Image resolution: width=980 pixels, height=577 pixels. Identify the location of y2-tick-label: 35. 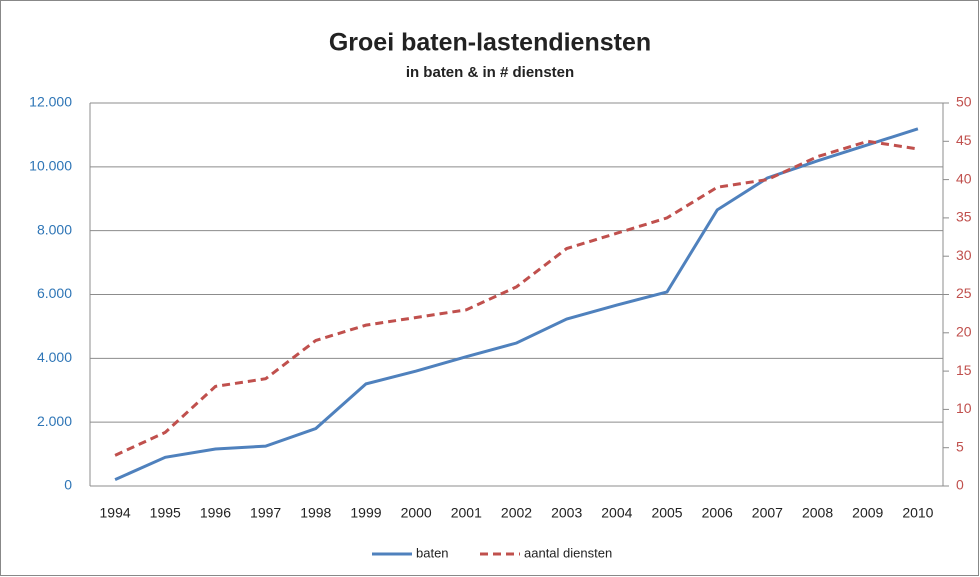
(964, 217).